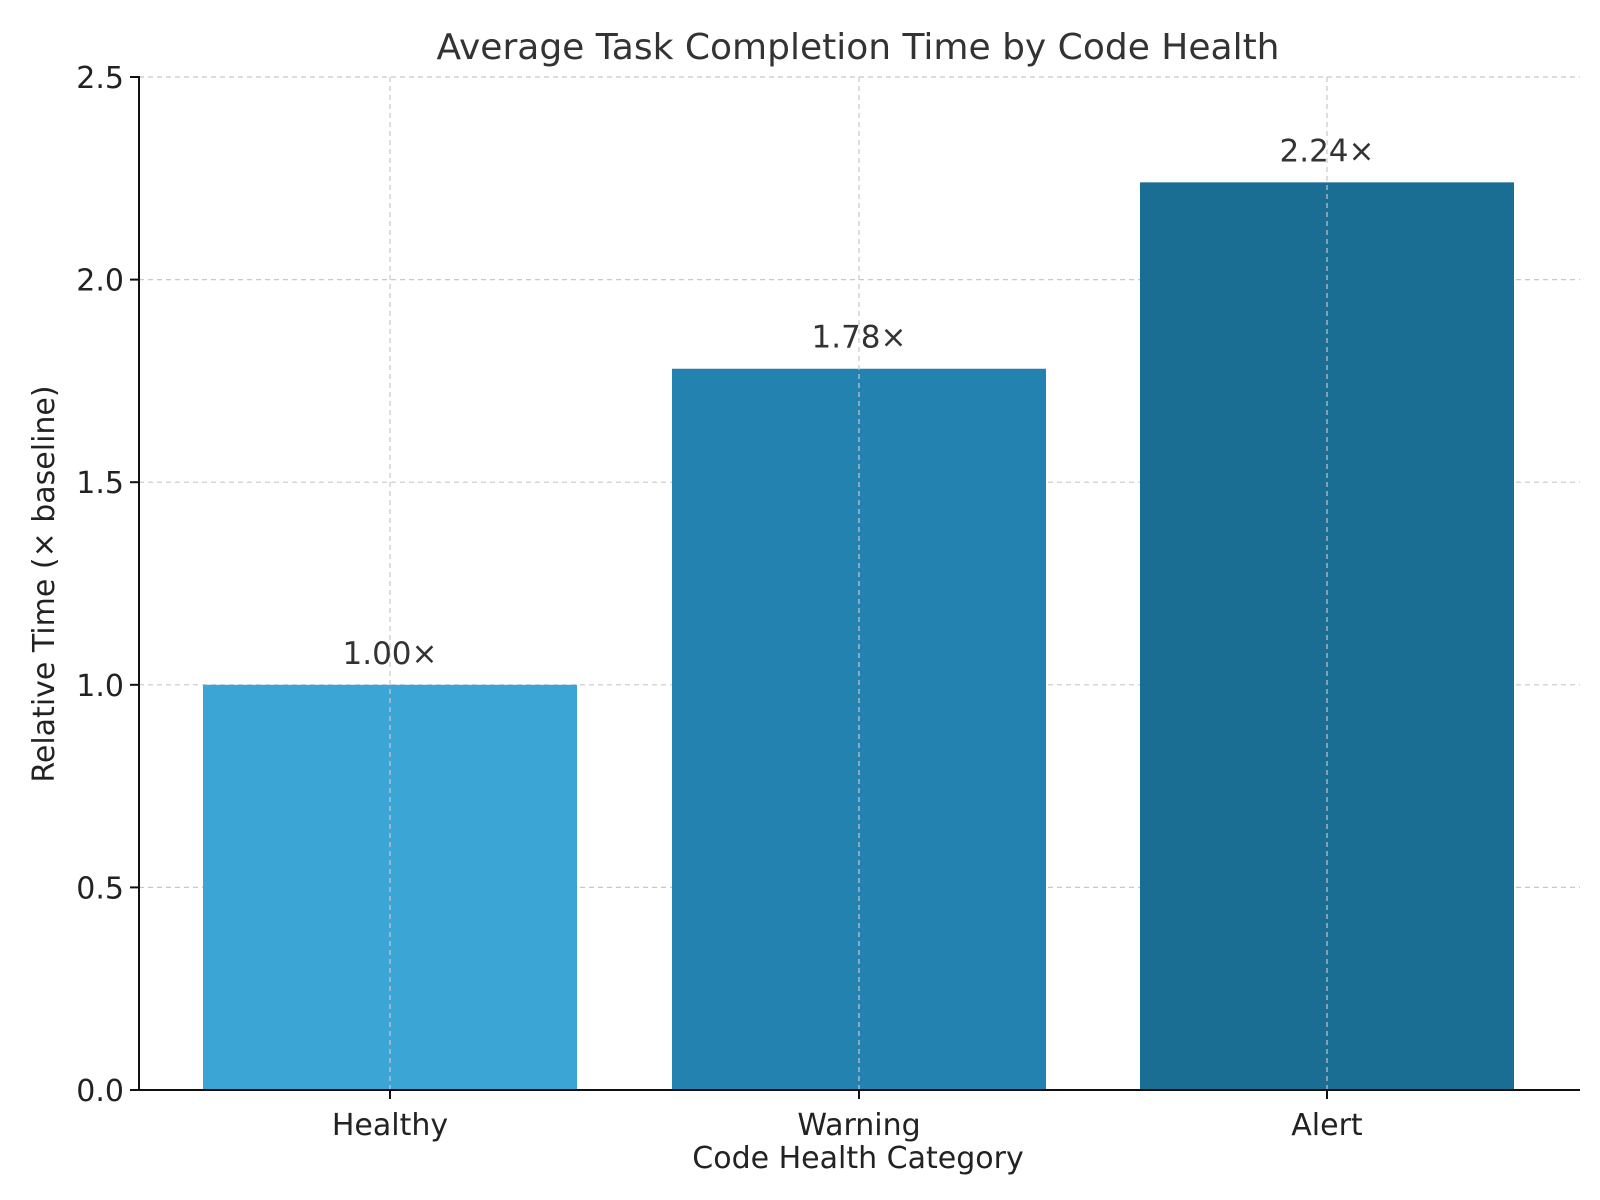  I want to click on y-tick-label: 1.5, so click(100, 483).